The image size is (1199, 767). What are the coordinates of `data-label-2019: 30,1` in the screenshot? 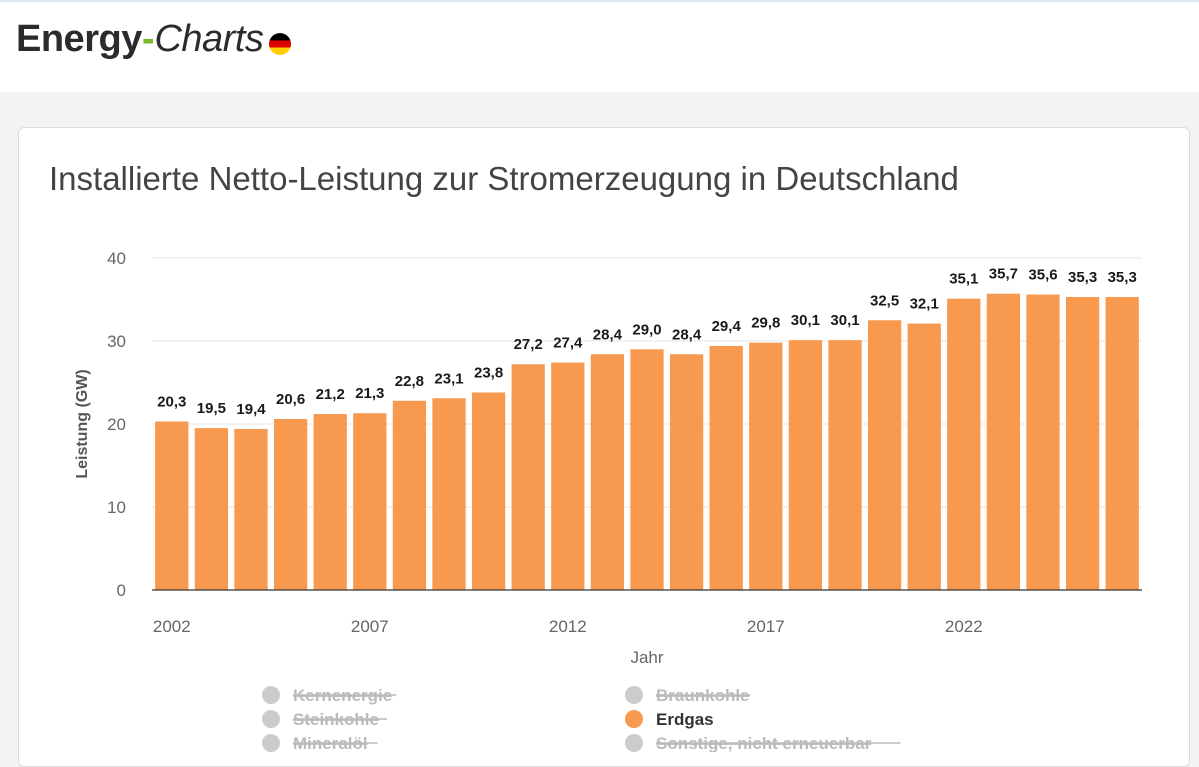 It's located at (844, 320).